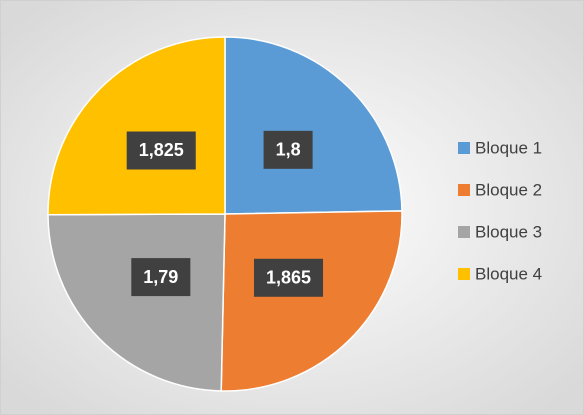 The width and height of the screenshot is (584, 415). What do you see at coordinates (508, 273) in the screenshot?
I see `legend-label: Bloque 4` at bounding box center [508, 273].